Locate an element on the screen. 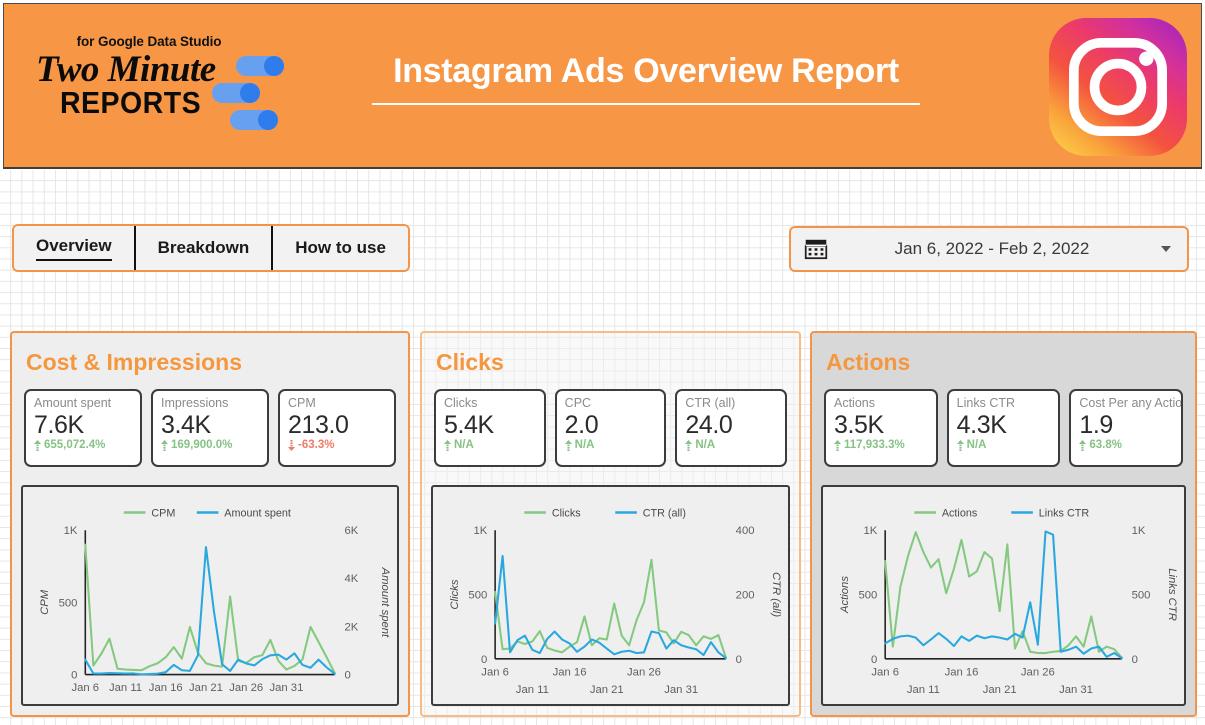  tab-how-to-use: How to use is located at coordinates (340, 248).